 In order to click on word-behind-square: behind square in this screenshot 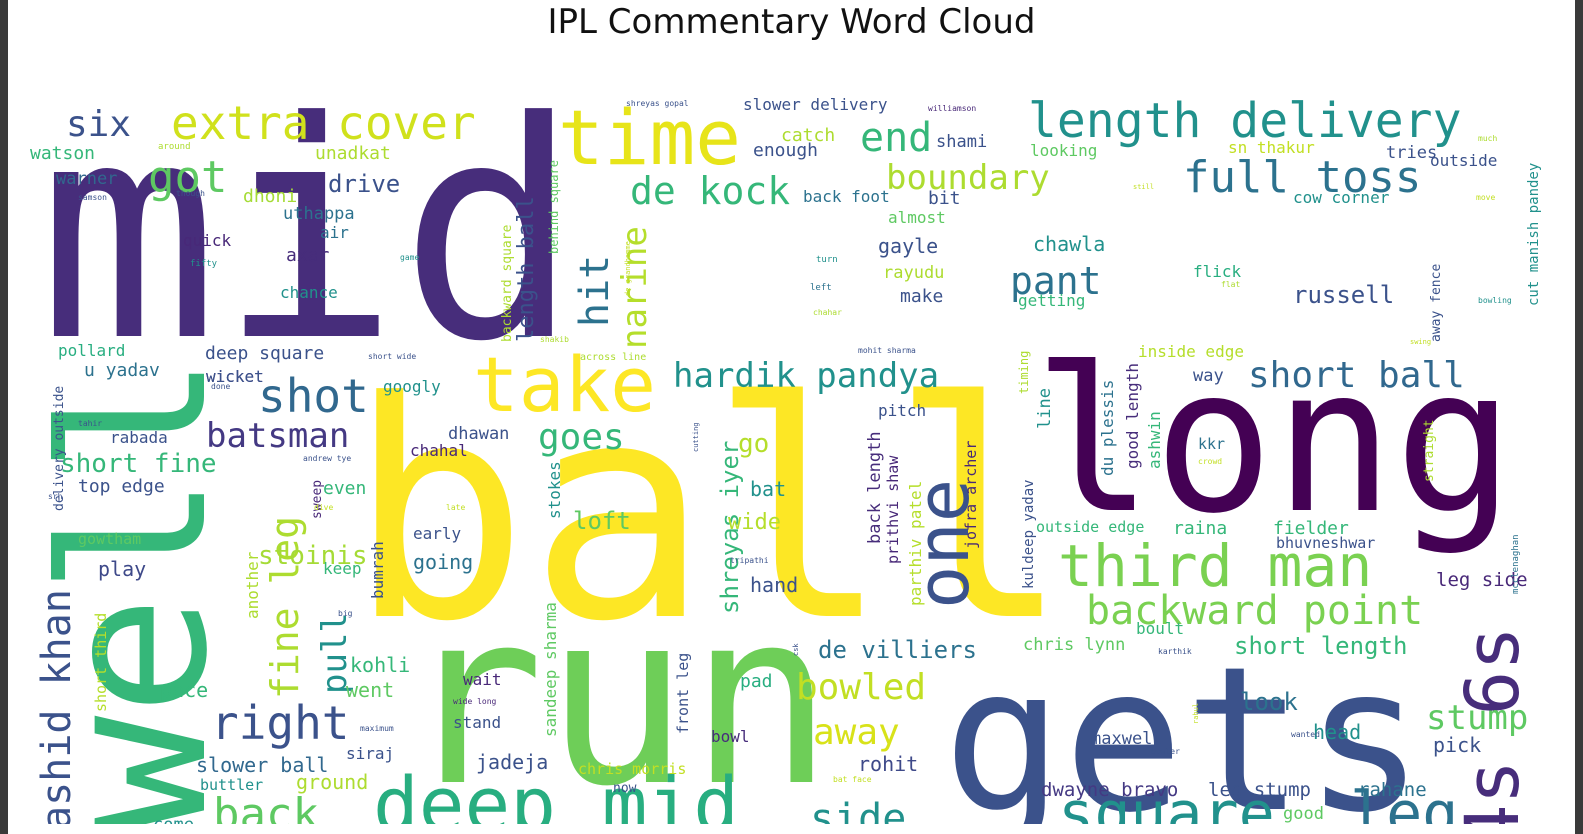, I will do `click(554, 207)`.